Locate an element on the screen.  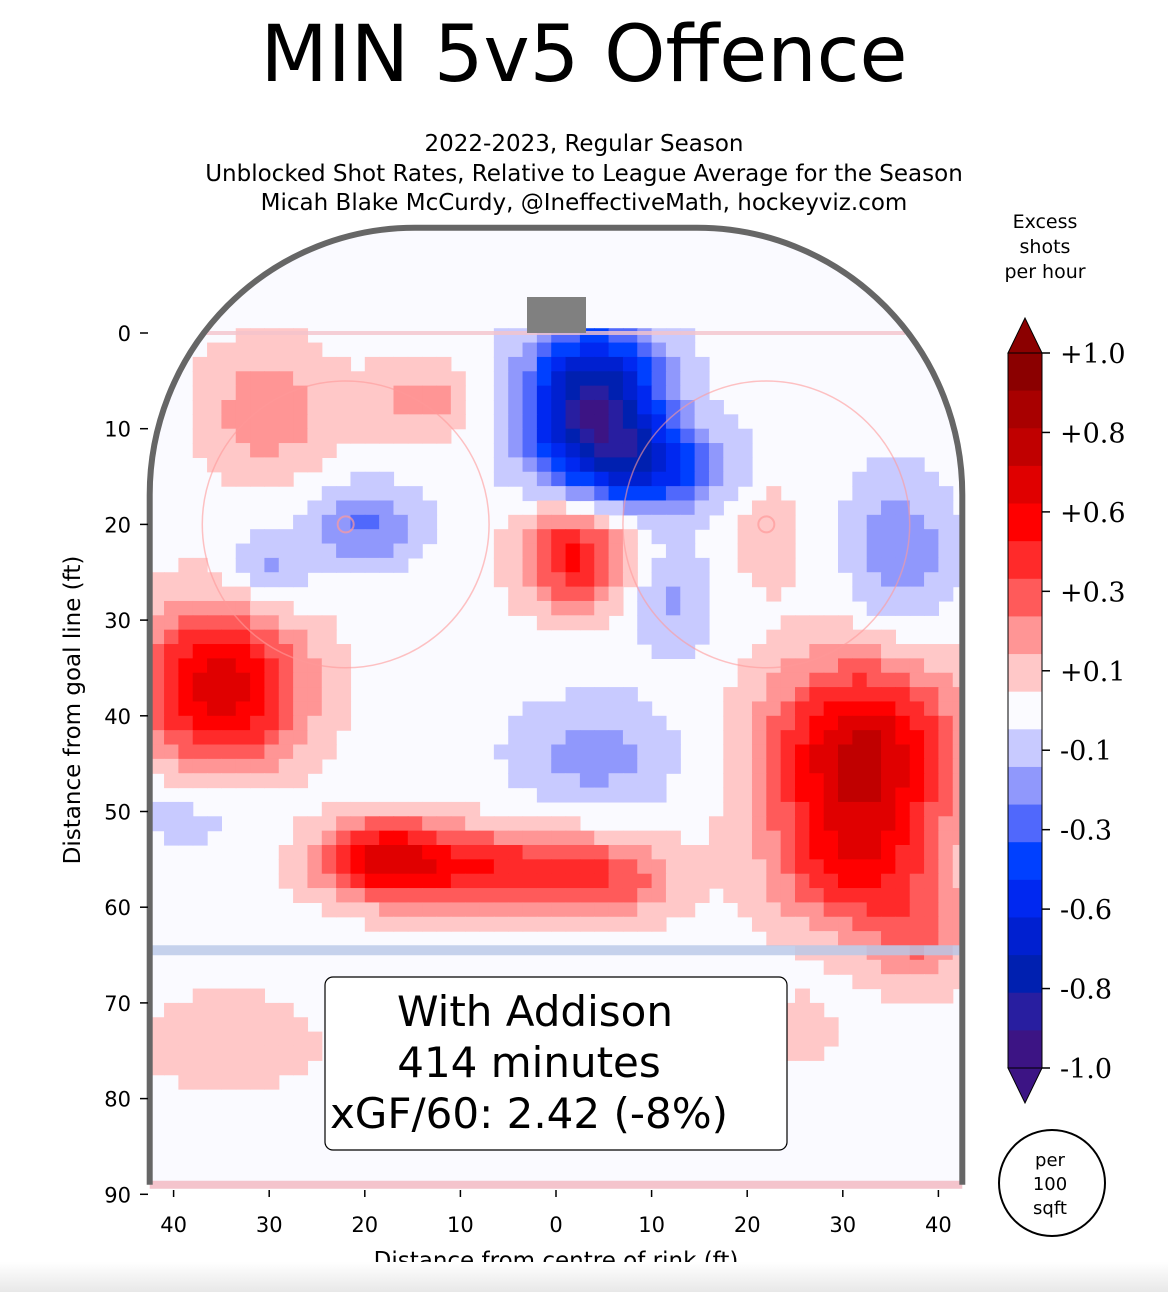
colorbar-tick-label: -0.1 is located at coordinates (1086, 751).